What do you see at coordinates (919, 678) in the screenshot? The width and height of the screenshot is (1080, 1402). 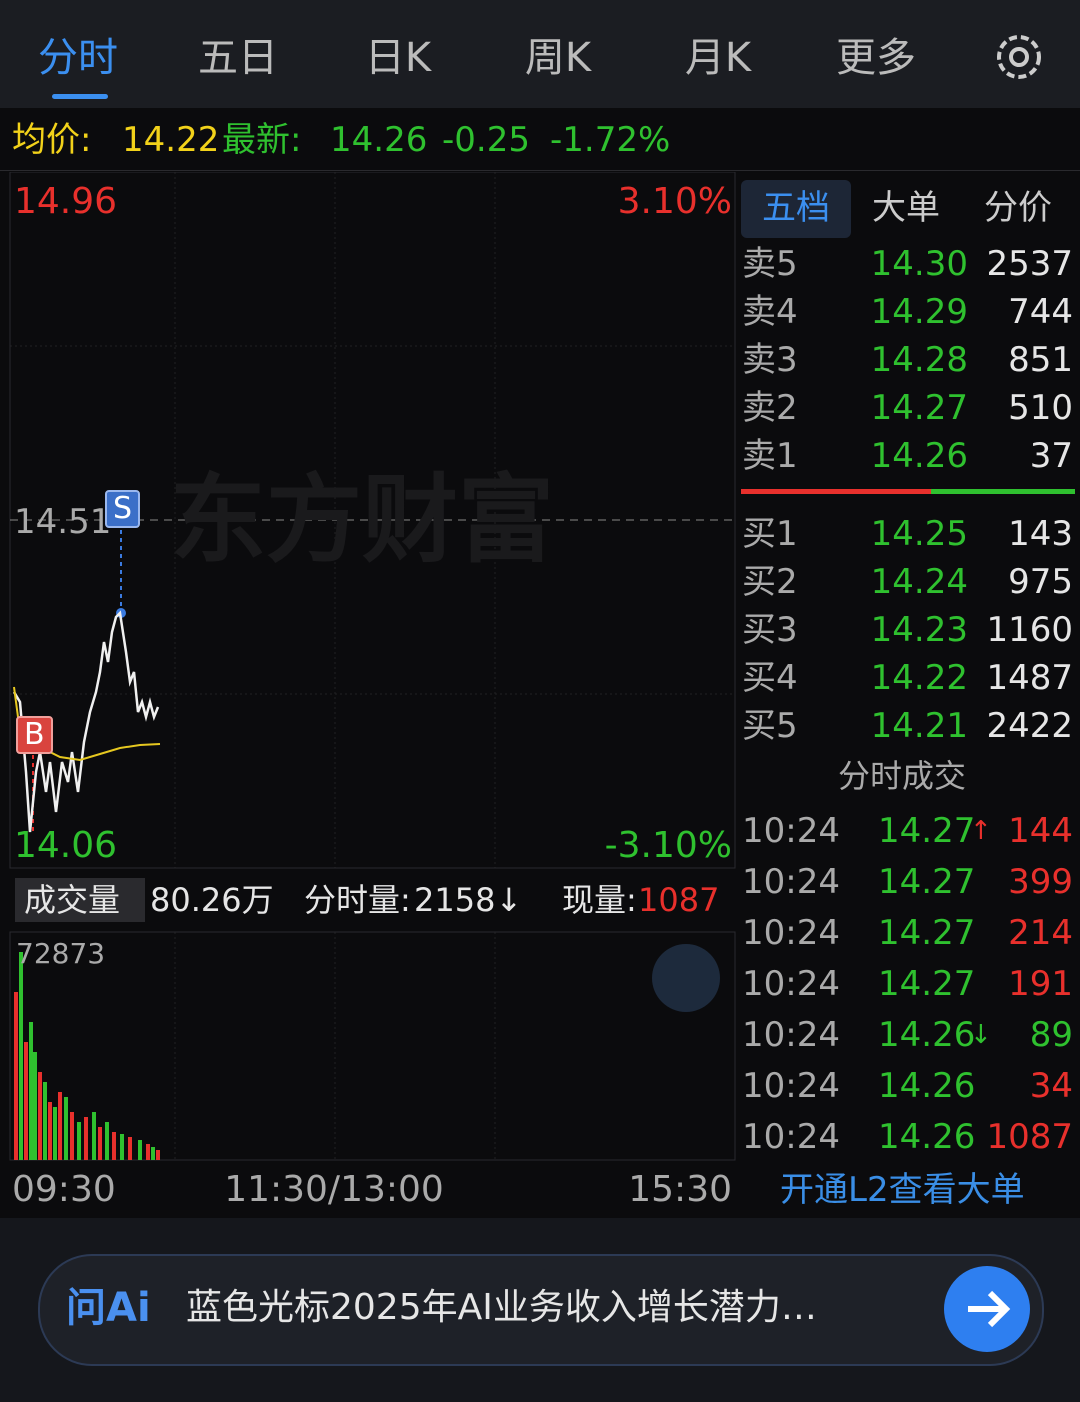 I see `level-price: 14.22` at bounding box center [919, 678].